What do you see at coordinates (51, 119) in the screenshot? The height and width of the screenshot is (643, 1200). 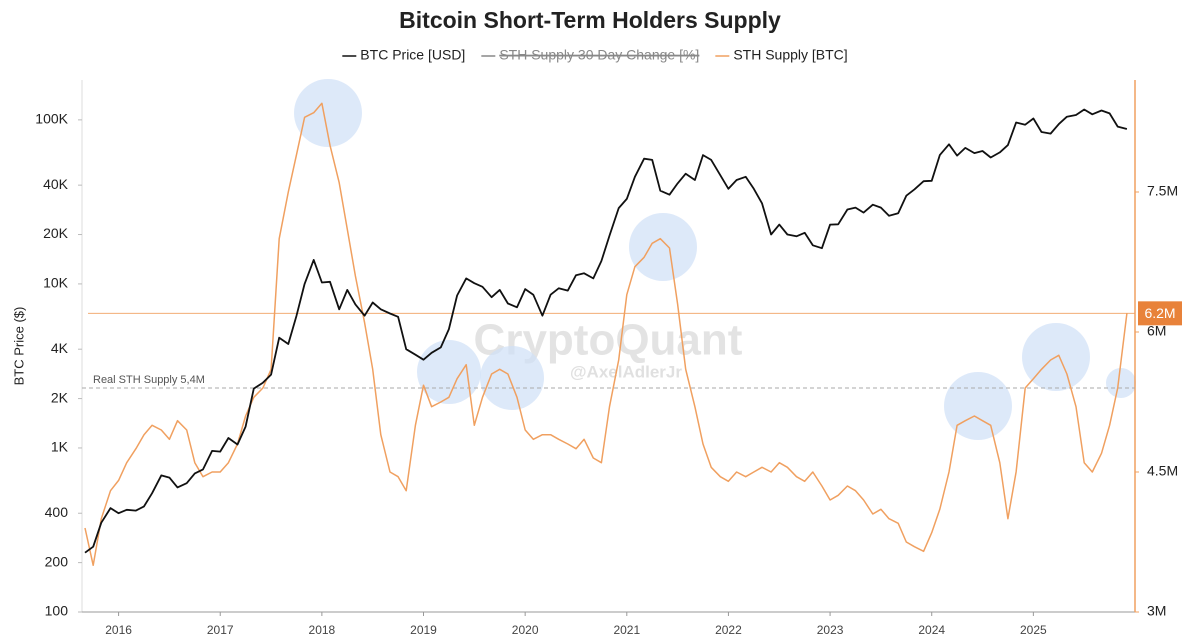 I see `y-tick-label: 100K` at bounding box center [51, 119].